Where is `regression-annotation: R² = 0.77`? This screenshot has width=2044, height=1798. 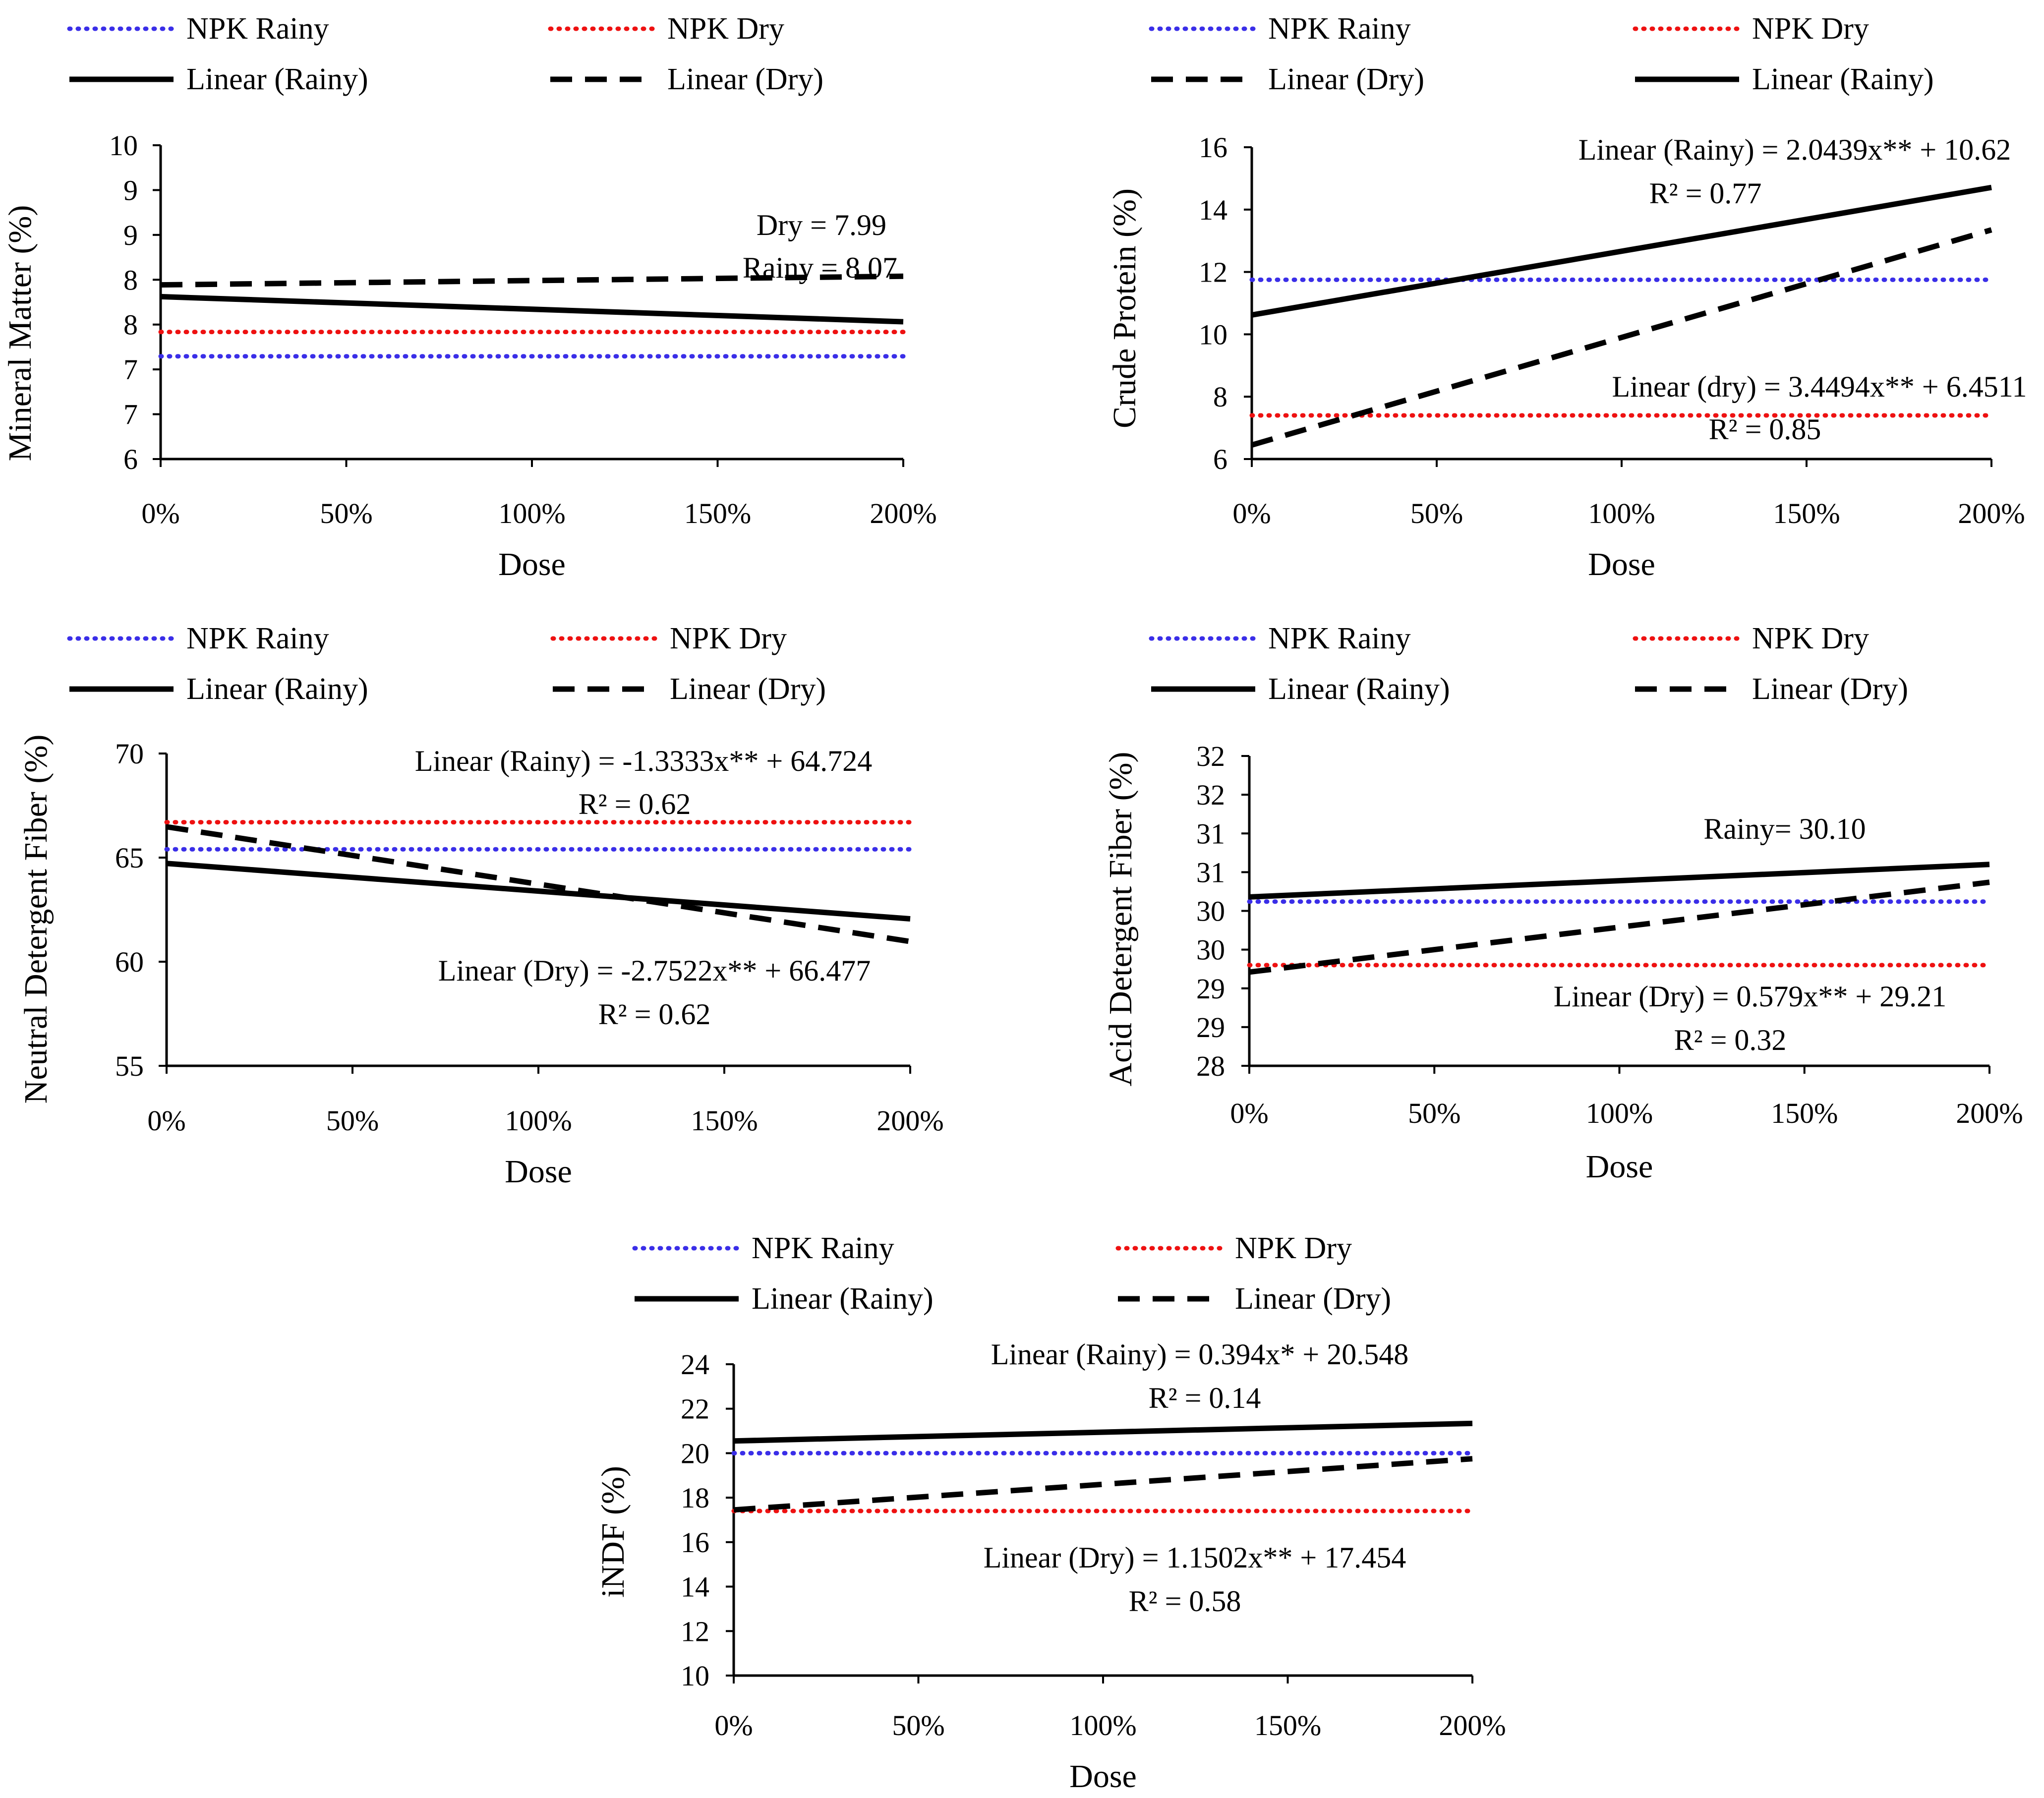
regression-annotation: R² = 0.77 is located at coordinates (1705, 193).